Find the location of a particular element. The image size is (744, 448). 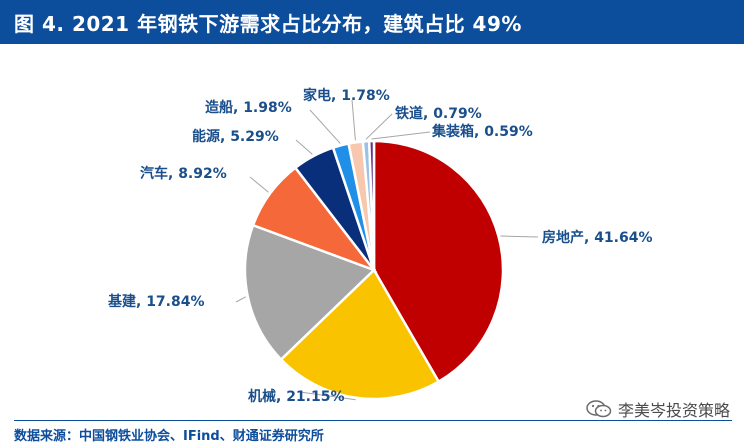

slice-label-6: 家电, 1.78% is located at coordinates (346, 95).